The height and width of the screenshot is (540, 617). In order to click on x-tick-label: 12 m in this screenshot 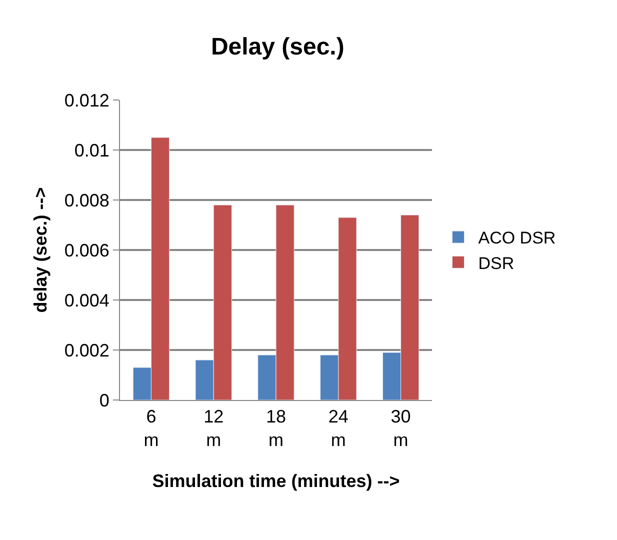, I will do `click(214, 428)`.